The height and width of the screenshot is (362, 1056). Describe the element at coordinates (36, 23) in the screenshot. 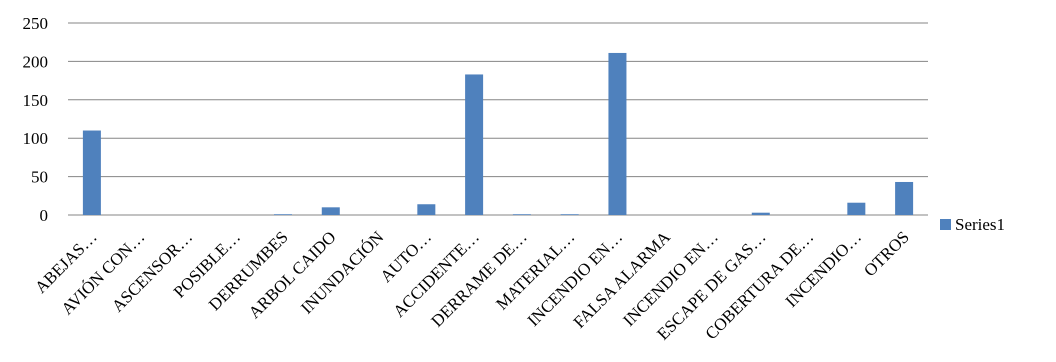

I see `y-tick-label: 250` at that location.